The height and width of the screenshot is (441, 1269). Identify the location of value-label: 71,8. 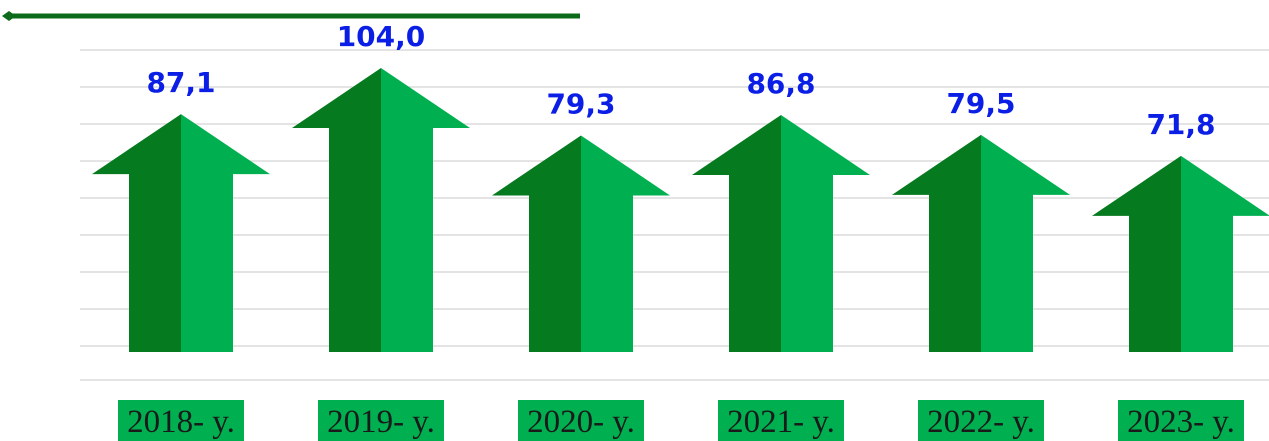
(1180, 124).